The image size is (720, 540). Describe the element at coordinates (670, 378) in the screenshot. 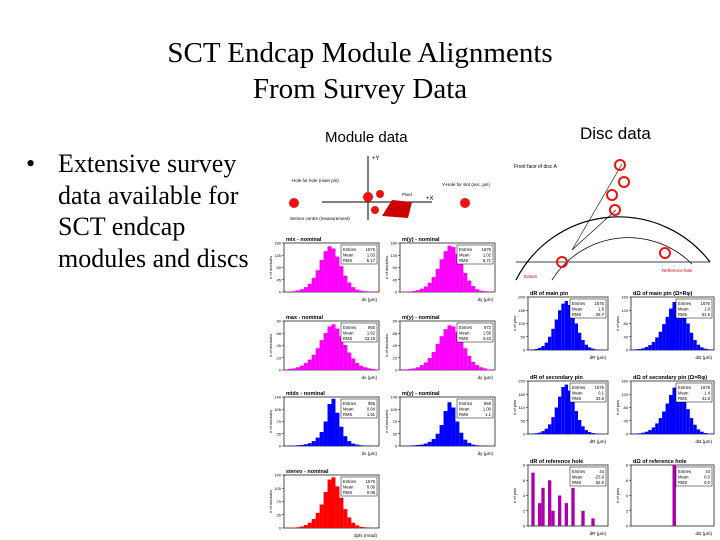

I see `chart-title: dΩ of secondary pin (Ω=Rφ)` at that location.